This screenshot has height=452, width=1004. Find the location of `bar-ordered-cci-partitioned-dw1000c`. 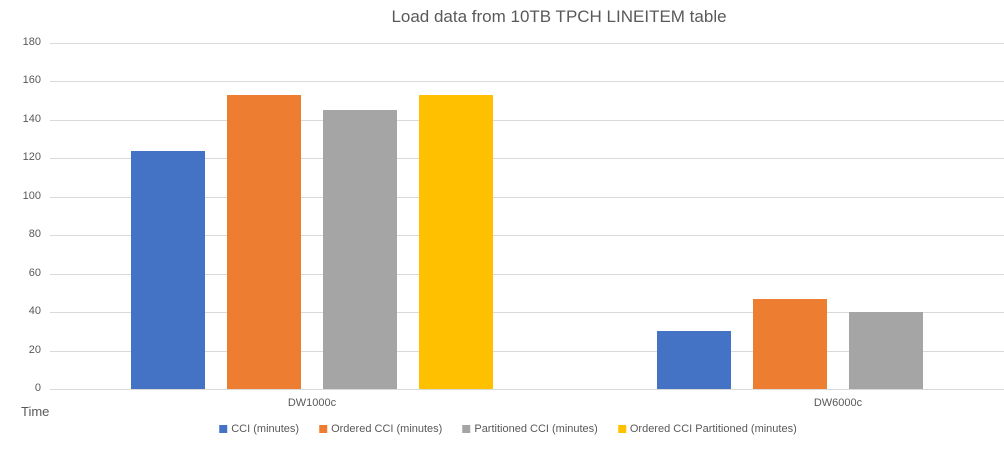

bar-ordered-cci-partitioned-dw1000c is located at coordinates (456, 242).